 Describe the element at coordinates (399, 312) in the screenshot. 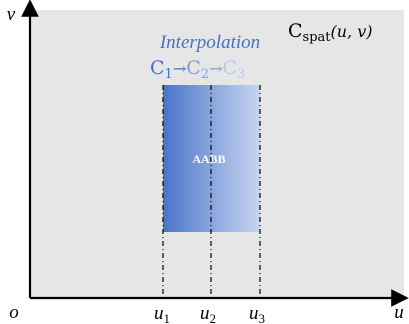

I see `u-axis-label: u` at that location.